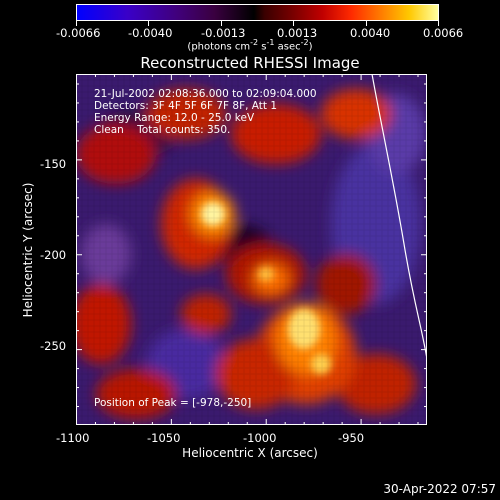 The width and height of the screenshot is (500, 500). Describe the element at coordinates (250, 453) in the screenshot. I see `x-axis-label: Heliocentric X (arcsec)` at that location.